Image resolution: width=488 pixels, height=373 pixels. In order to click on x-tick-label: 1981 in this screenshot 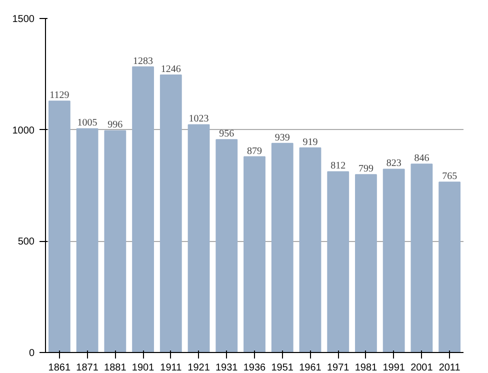, I will do `click(366, 367)`.